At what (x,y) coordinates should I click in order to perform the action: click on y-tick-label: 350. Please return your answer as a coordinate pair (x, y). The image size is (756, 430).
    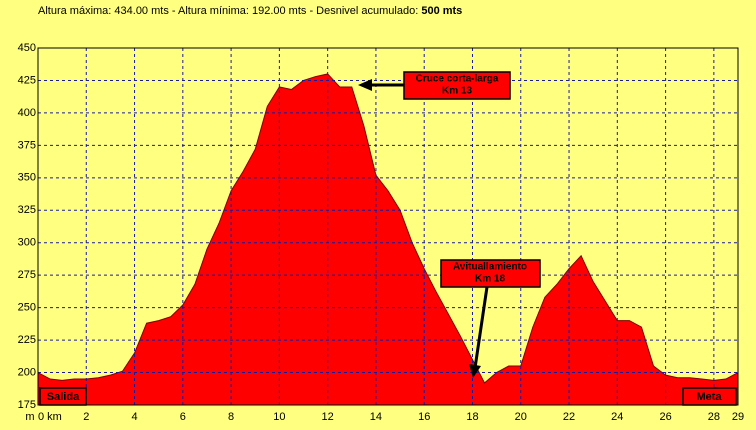
    Looking at the image, I should click on (27, 178).